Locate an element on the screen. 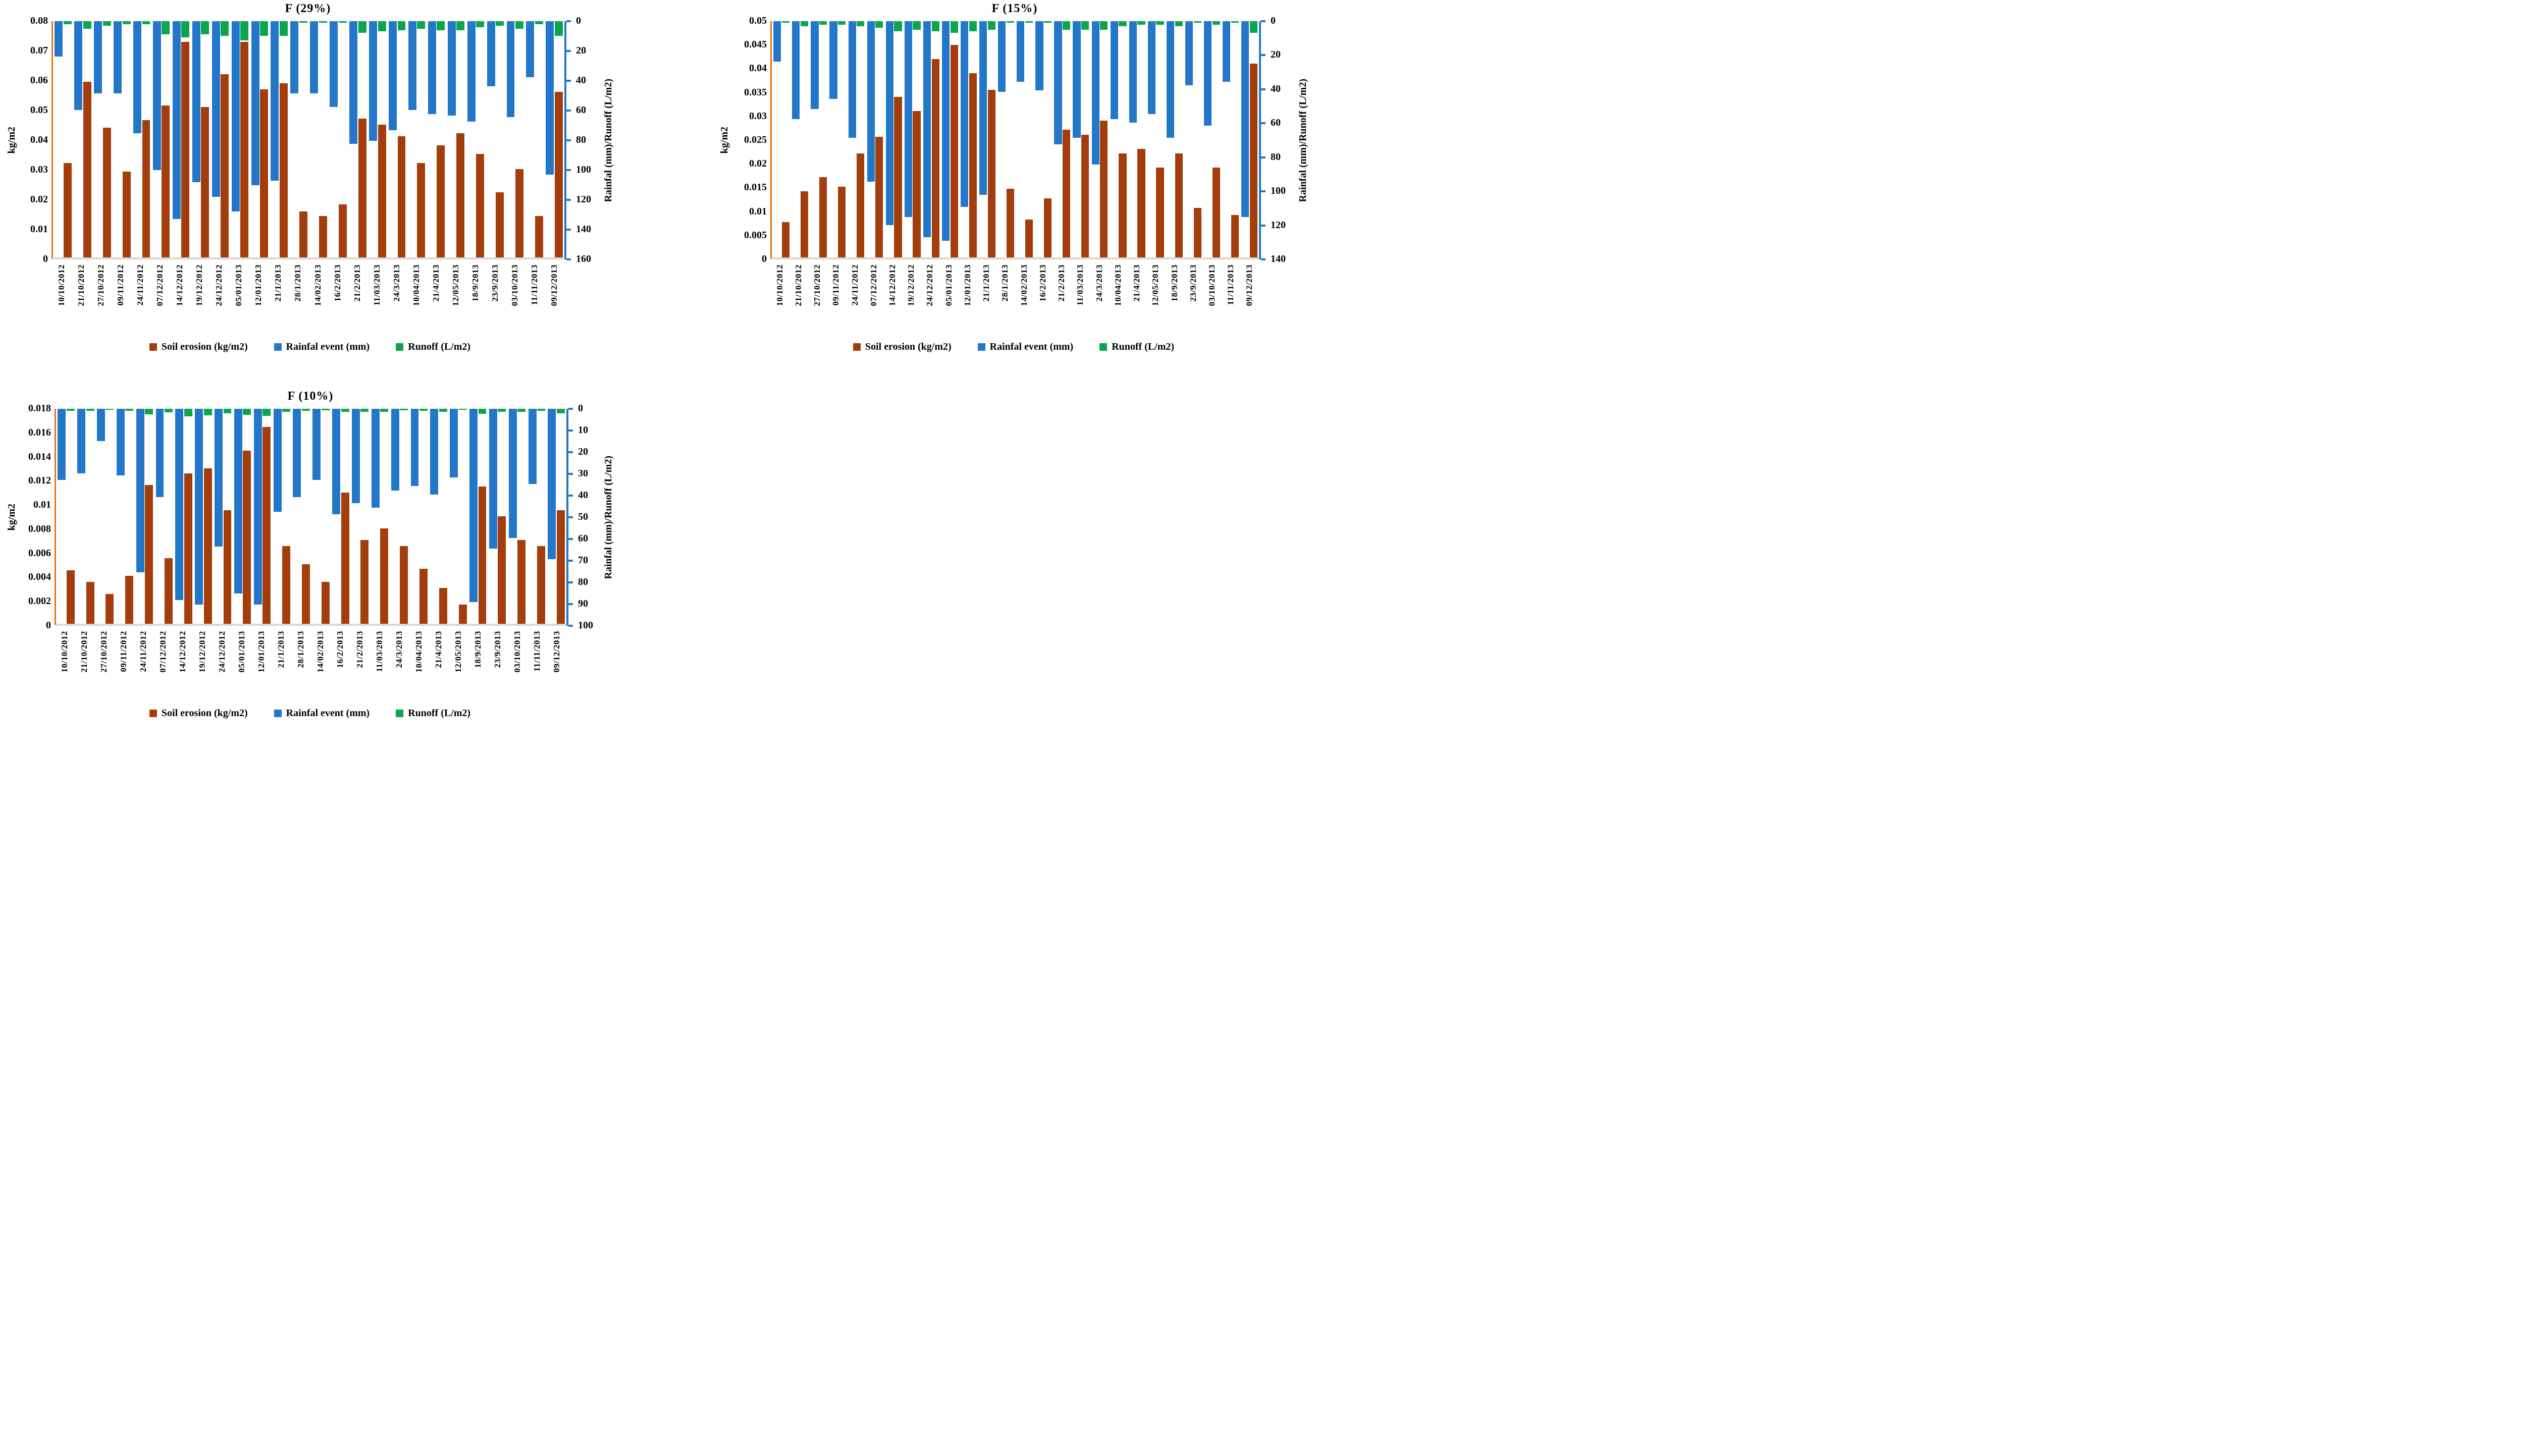  x-axis-label: 21/10/2012 is located at coordinates (81, 285).